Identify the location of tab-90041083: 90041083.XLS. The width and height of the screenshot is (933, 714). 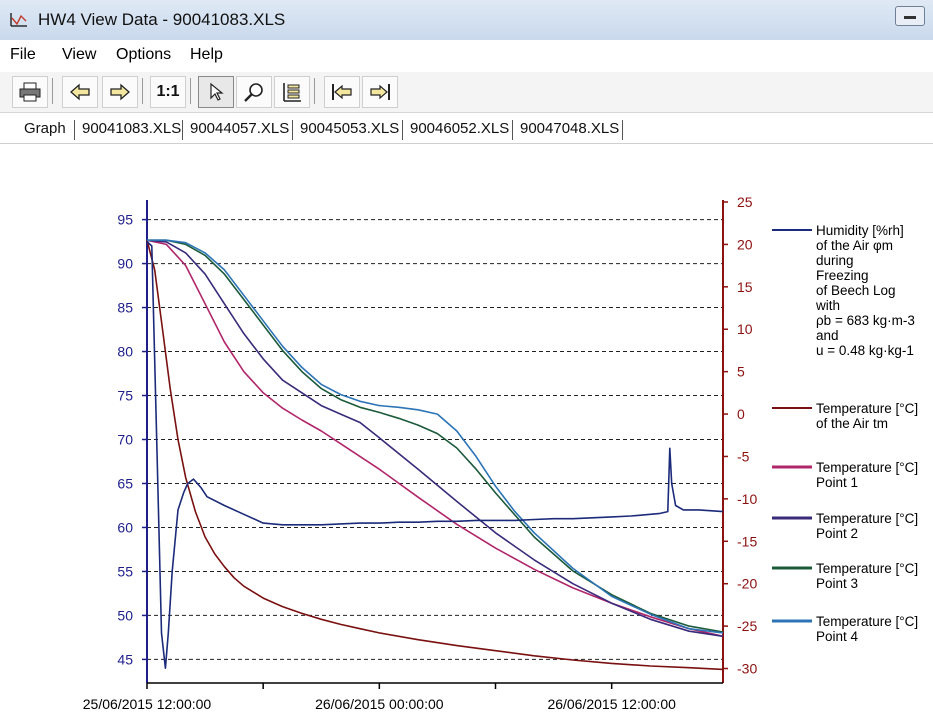
(132, 128).